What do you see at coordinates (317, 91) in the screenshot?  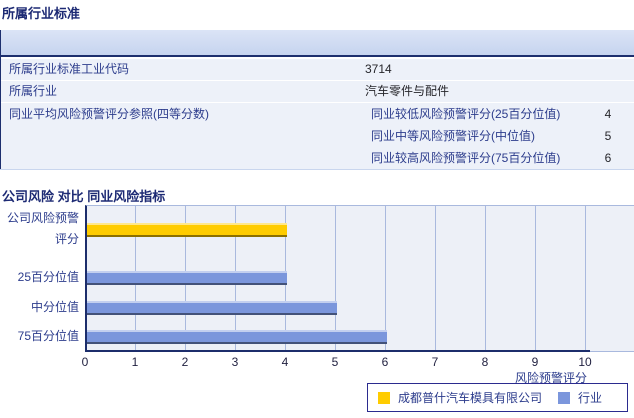 I see `table-row-industry: 所属行业 汽车零件与配件` at bounding box center [317, 91].